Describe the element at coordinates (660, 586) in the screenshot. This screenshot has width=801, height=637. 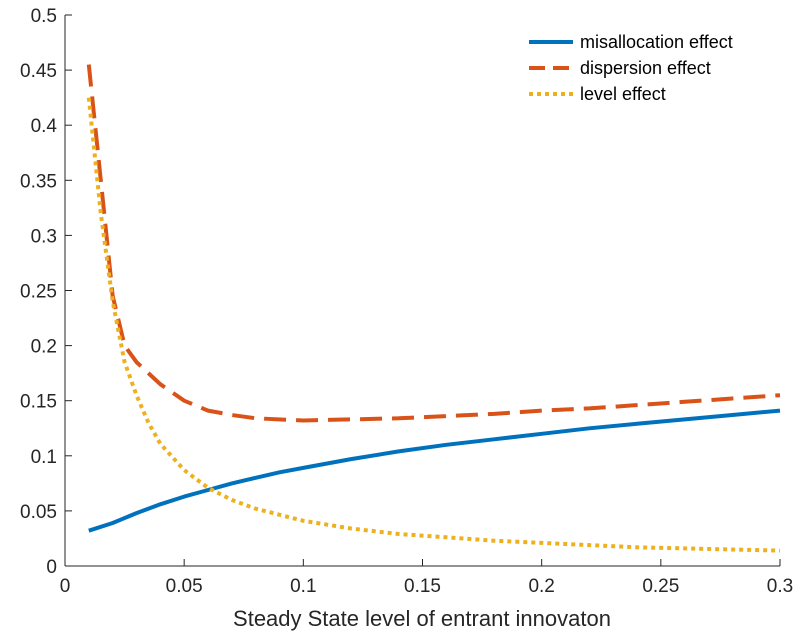
I see `x-tick-label: 0.25` at that location.